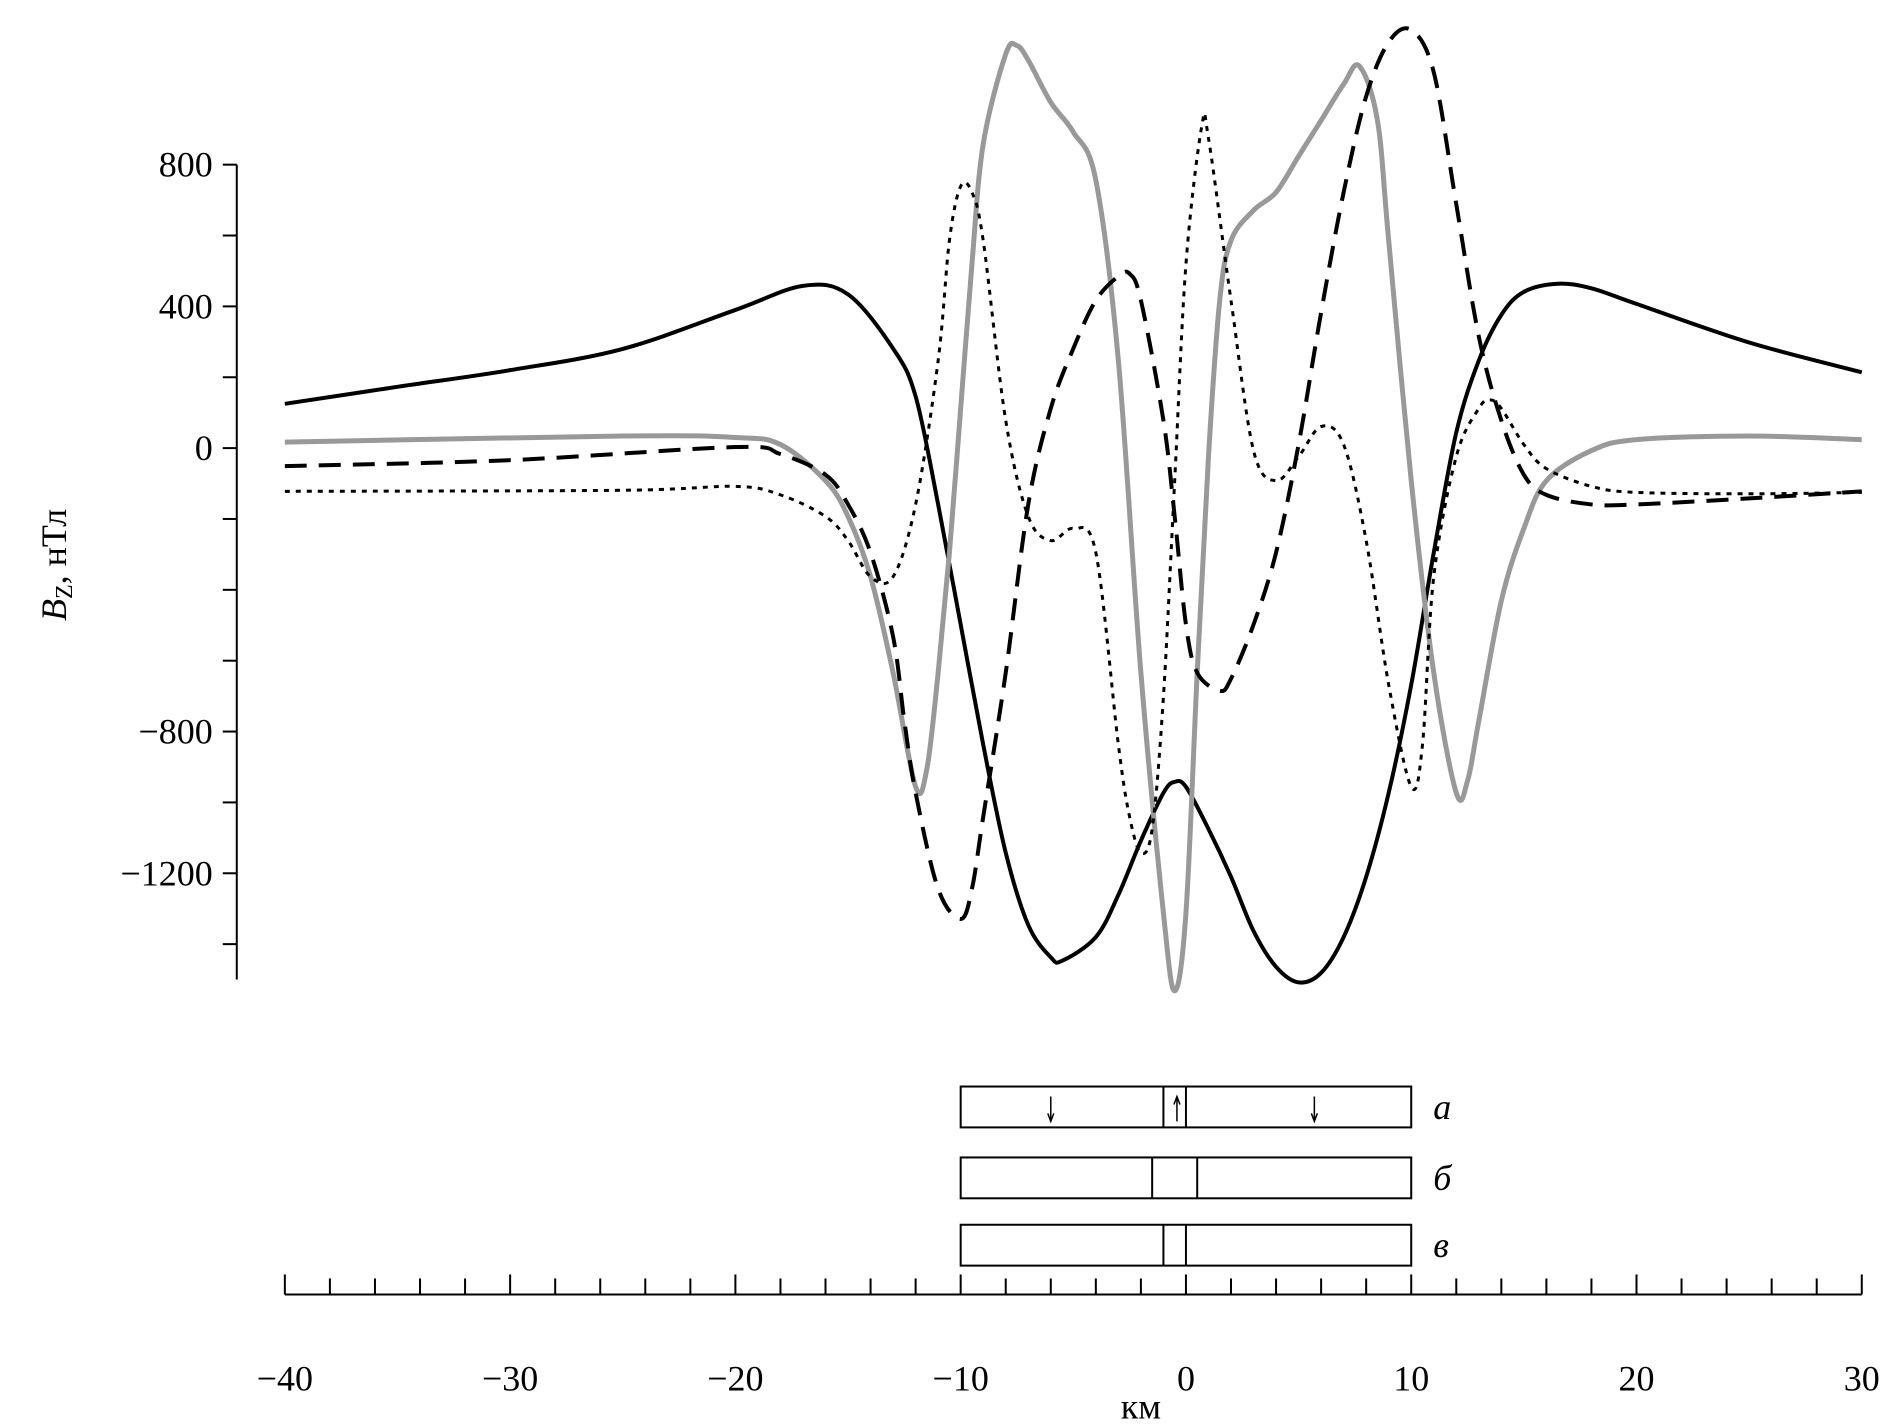 The image size is (1881, 1425). What do you see at coordinates (1141, 1405) in the screenshot?
I see `x-axis-label: км` at bounding box center [1141, 1405].